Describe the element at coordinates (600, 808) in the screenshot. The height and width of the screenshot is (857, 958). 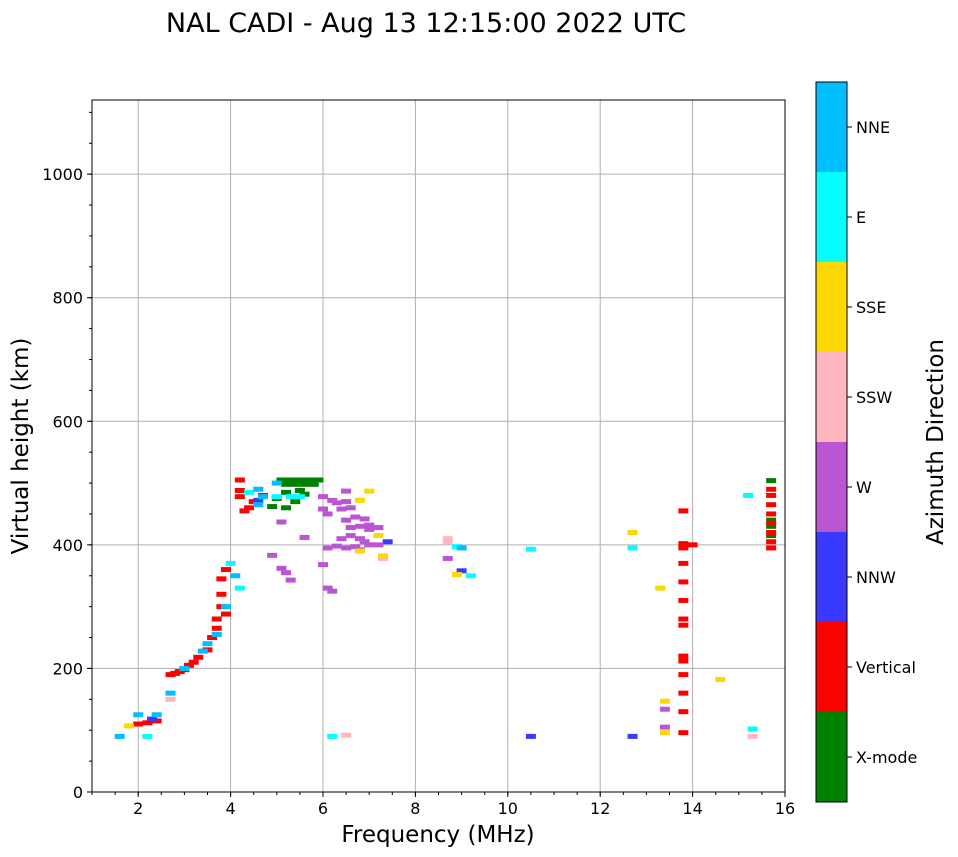
I see `x-tick-label: 12` at that location.